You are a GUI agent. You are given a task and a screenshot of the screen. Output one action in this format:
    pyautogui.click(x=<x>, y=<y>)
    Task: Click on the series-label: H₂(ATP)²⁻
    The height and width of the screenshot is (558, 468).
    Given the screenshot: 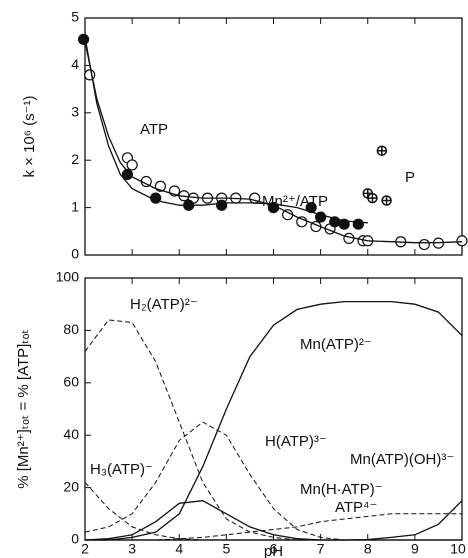 What is the action you would take?
    pyautogui.click(x=164, y=304)
    